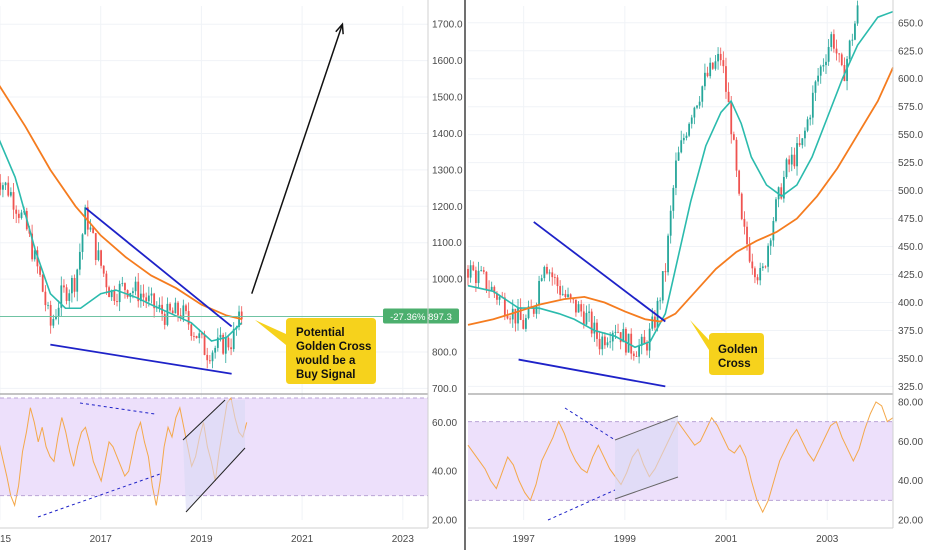 This screenshot has height=550, width=932. What do you see at coordinates (302, 539) in the screenshot?
I see `time-axis-label: 2021` at bounding box center [302, 539].